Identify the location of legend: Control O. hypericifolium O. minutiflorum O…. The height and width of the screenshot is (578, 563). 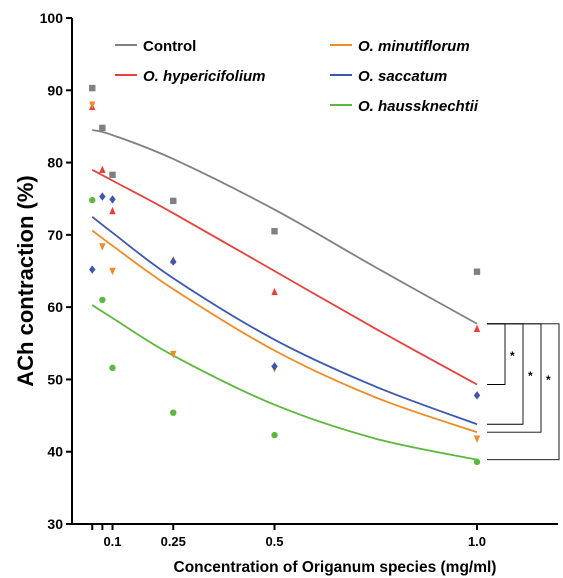
(297, 76).